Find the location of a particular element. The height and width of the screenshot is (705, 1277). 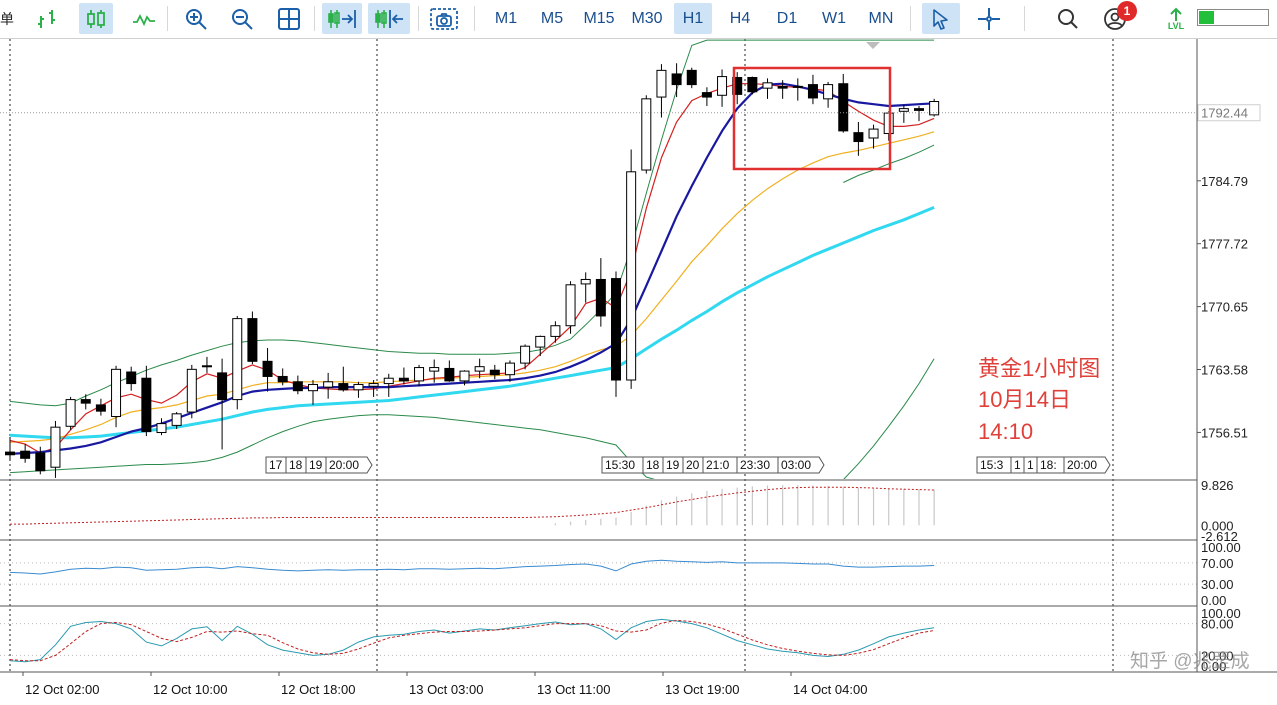

session-tag-box is located at coordinates (1087, 465).